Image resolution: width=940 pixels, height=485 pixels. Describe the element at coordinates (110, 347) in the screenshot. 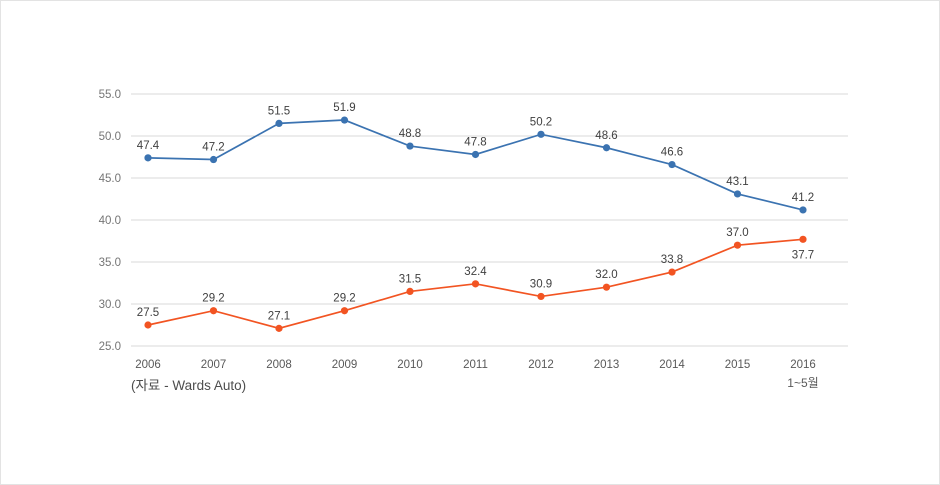

I see `y-axis-tick-label: 25.0` at that location.